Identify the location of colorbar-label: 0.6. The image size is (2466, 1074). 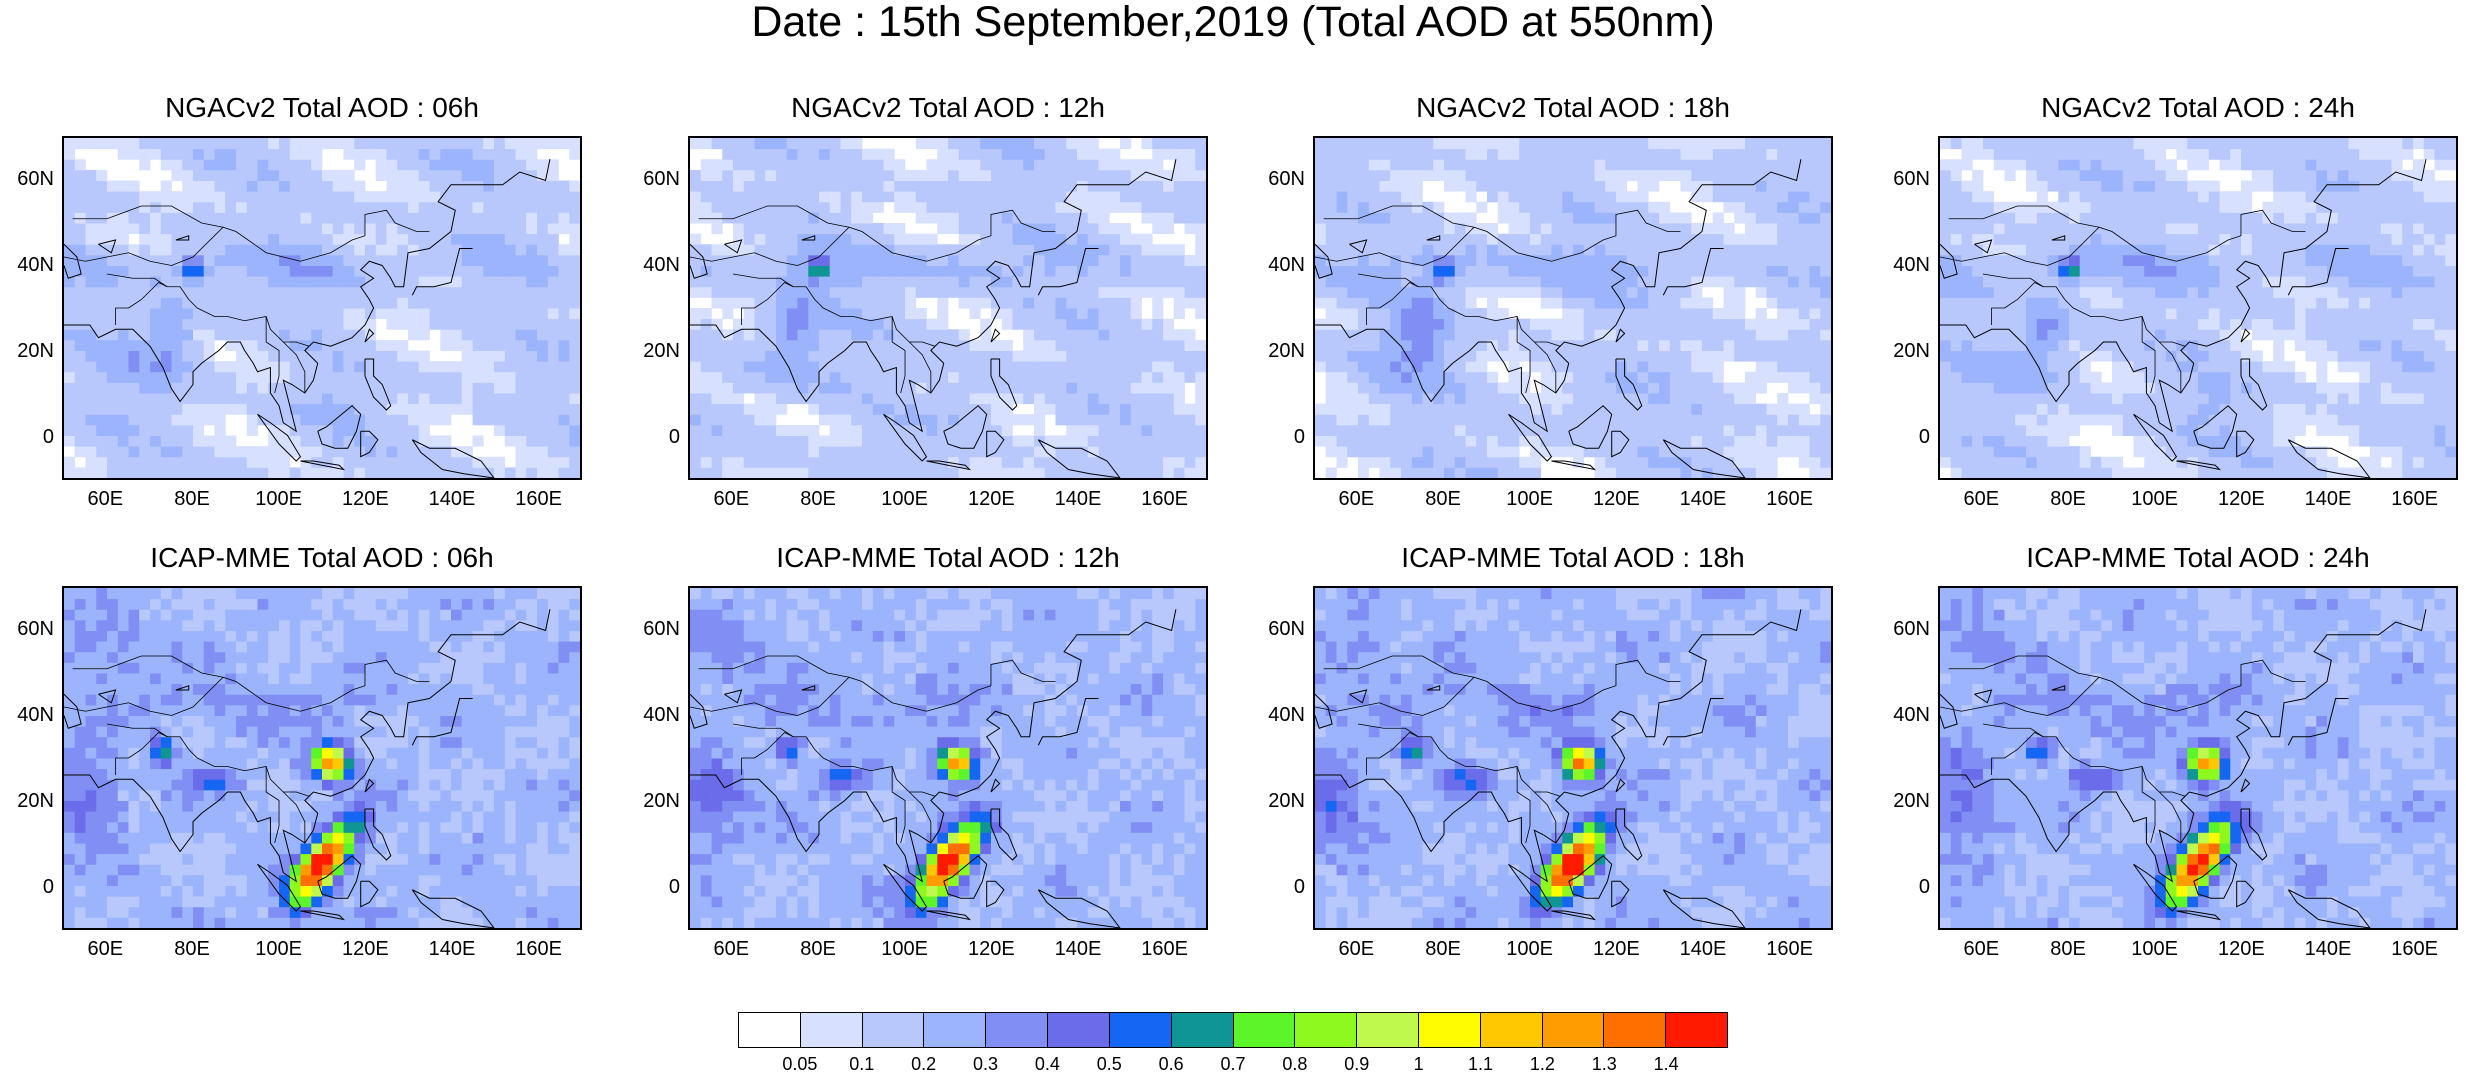
(1171, 1064).